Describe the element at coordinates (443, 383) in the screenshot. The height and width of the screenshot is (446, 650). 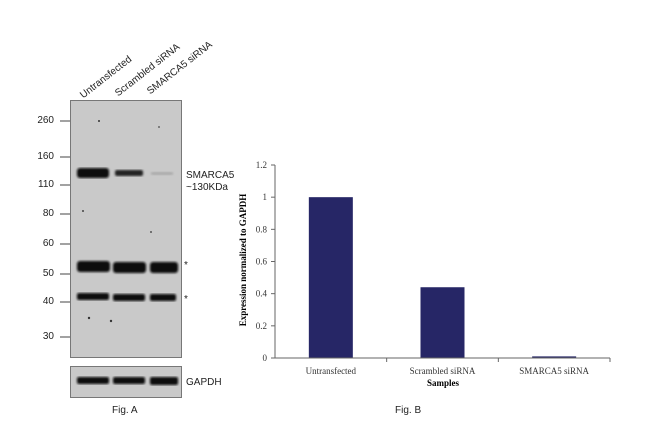
I see `x-axis-label: Samples` at that location.